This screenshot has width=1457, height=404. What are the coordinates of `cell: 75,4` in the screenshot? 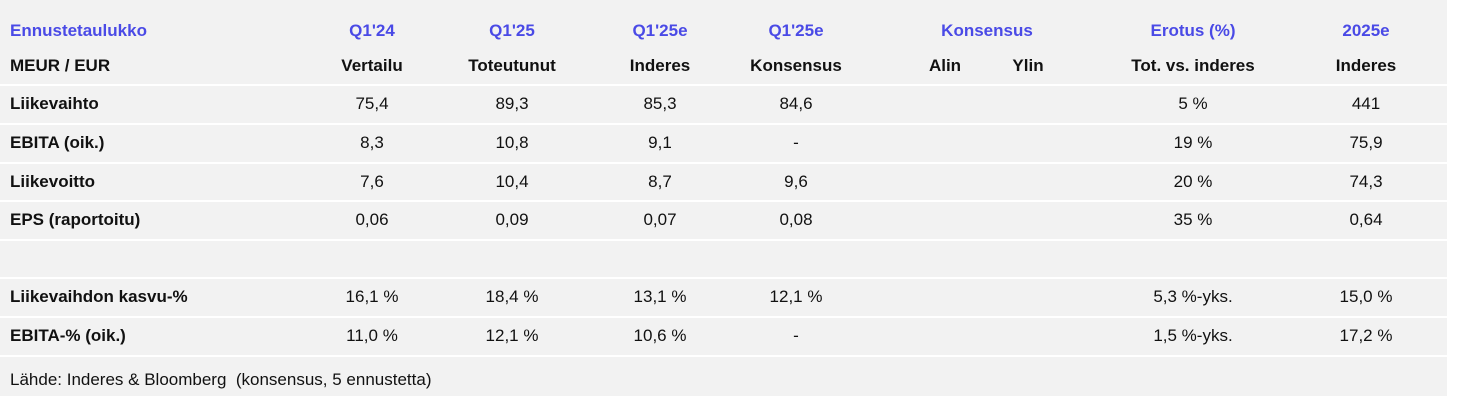 It's located at (372, 103).